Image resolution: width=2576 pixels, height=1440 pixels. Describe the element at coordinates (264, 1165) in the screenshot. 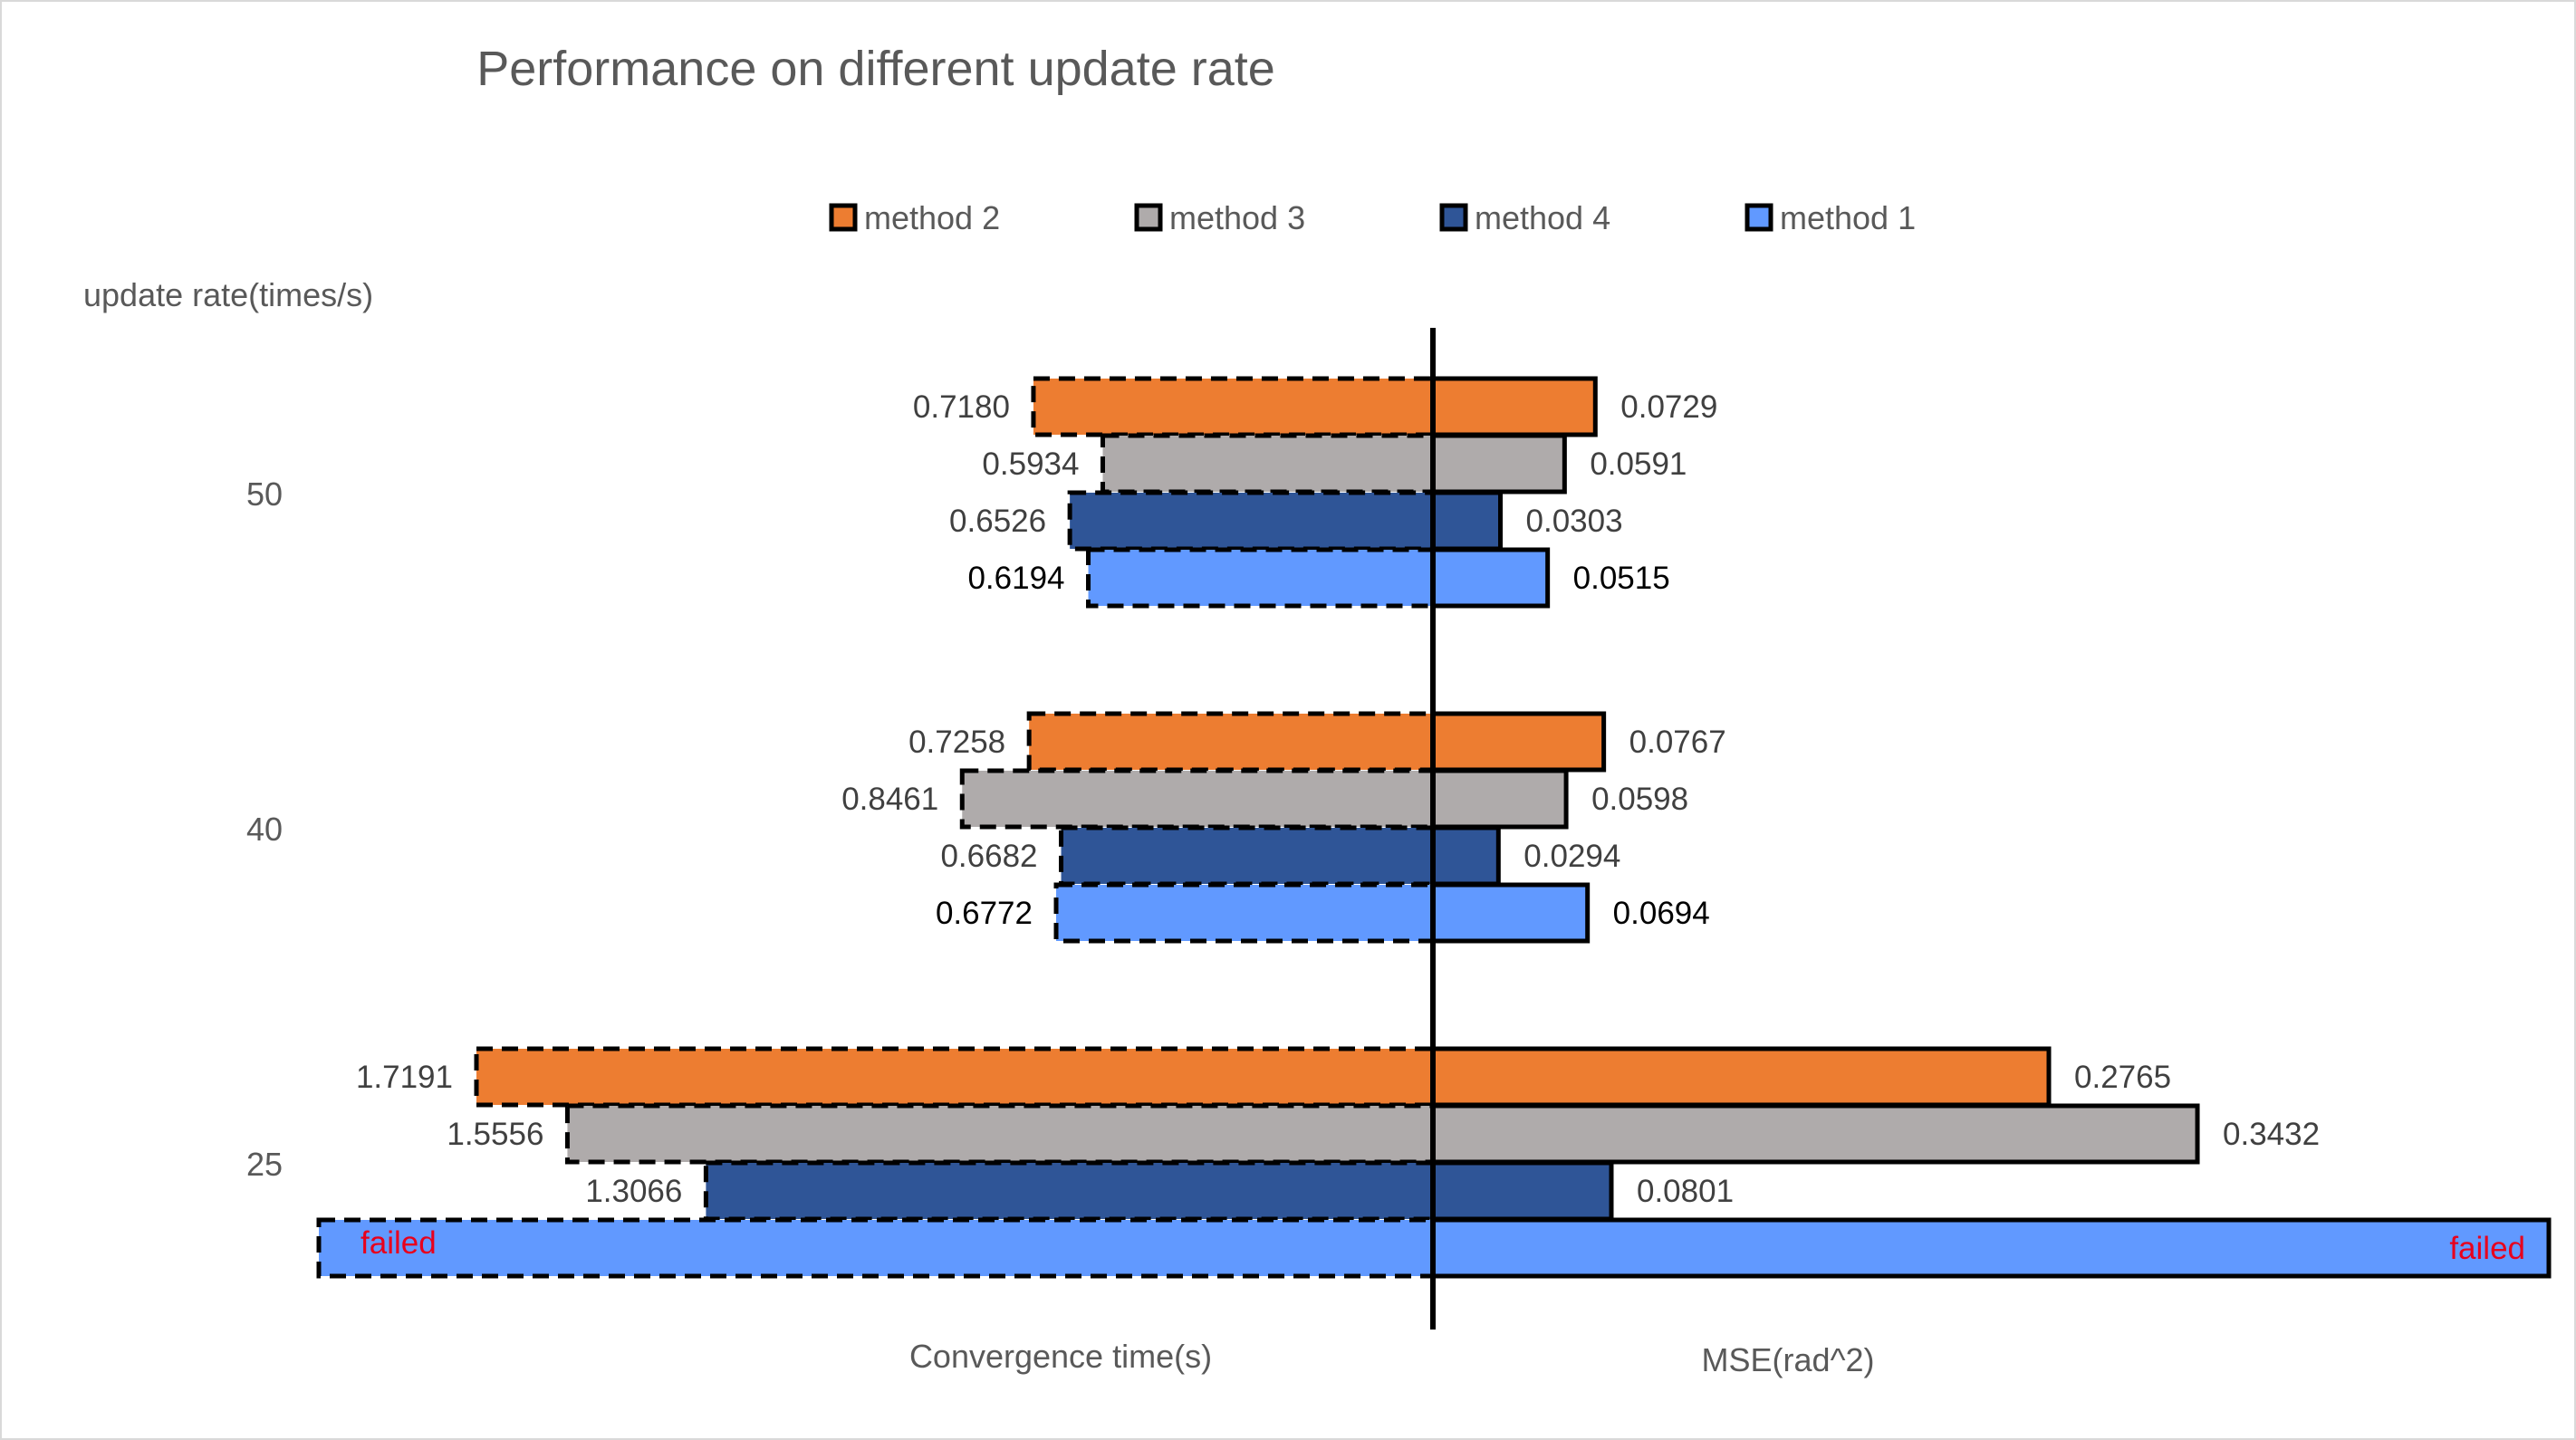

I see `category-label-25: 25` at that location.